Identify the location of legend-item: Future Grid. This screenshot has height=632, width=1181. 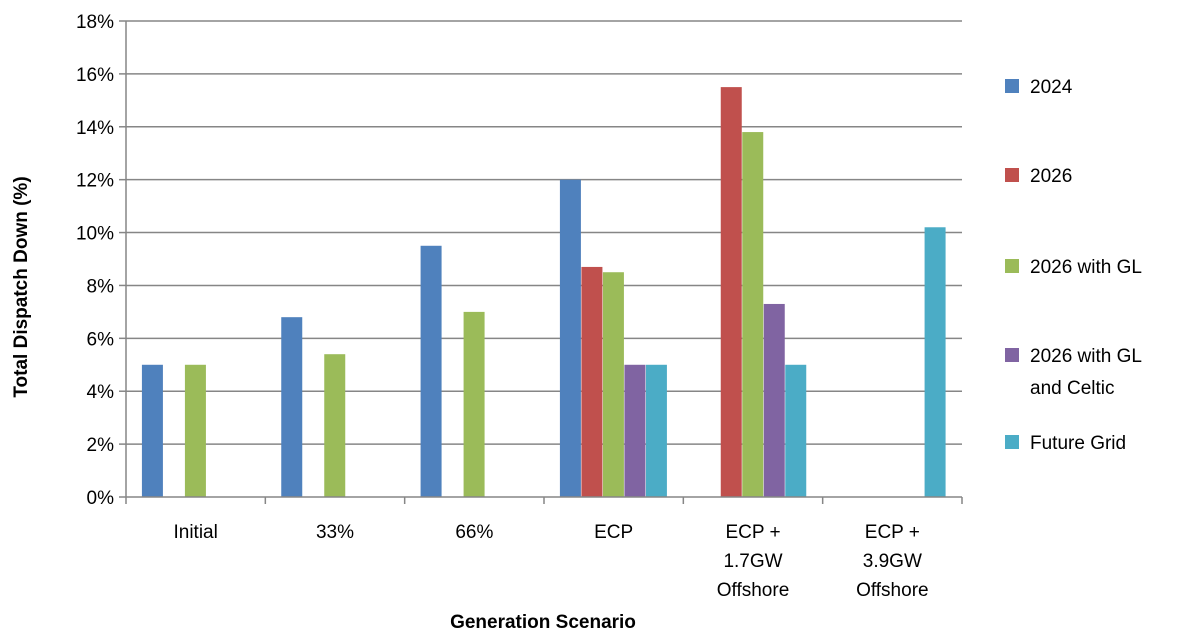
(1065, 443).